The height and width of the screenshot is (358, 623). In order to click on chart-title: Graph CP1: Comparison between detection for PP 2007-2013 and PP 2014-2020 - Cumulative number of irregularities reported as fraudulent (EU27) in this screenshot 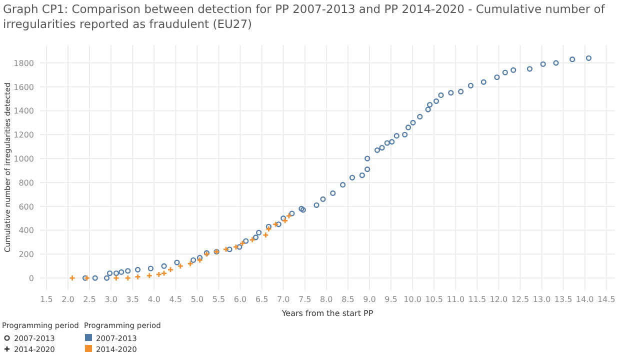, I will do `click(304, 16)`.